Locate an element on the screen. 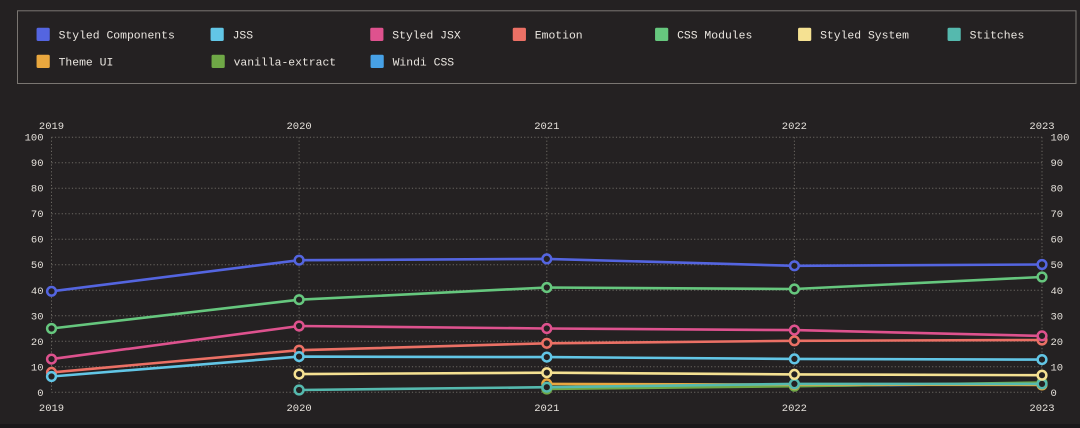 The image size is (1080, 428). svg-text: JSS is located at coordinates (243, 36).